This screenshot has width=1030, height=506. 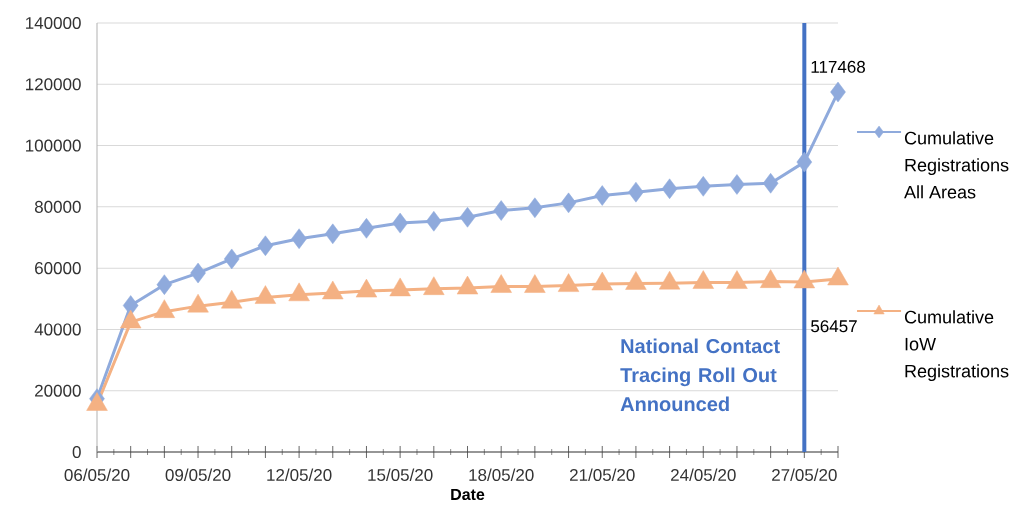 I want to click on y-tick-label: 140000, so click(x=53, y=23).